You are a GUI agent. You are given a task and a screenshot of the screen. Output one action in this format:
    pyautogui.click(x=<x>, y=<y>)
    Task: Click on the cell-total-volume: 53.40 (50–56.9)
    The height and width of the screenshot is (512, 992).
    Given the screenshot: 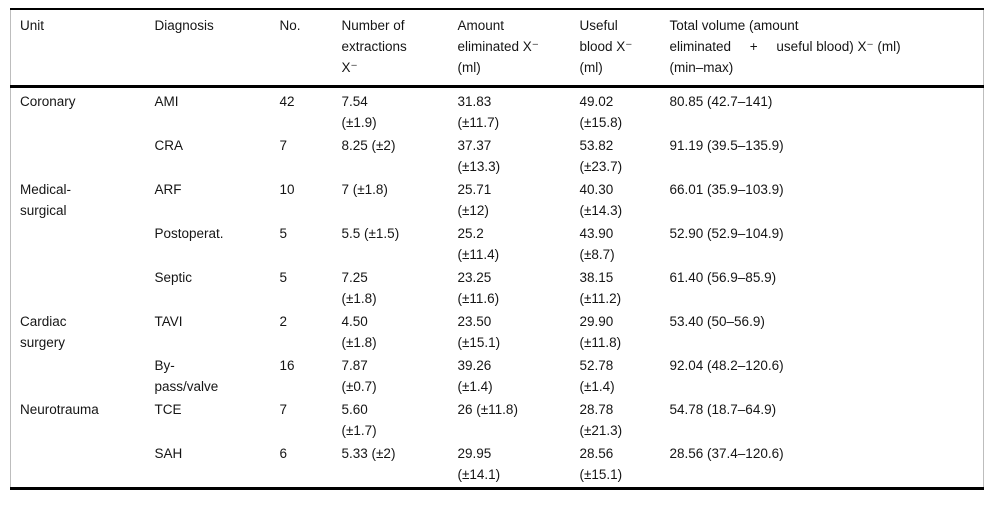 What is the action you would take?
    pyautogui.click(x=717, y=321)
    